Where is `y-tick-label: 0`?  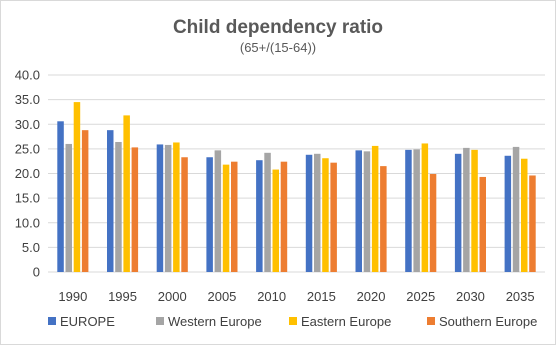
y-tick-label: 0 is located at coordinates (36, 272).